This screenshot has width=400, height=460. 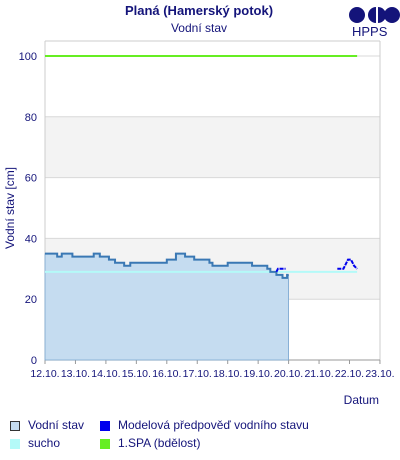 I want to click on x-tick-label: 22.10., so click(x=349, y=374).